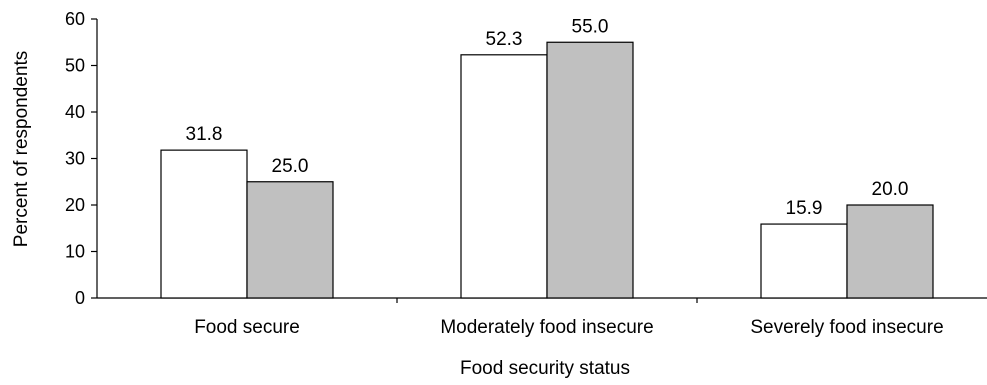  What do you see at coordinates (247, 327) in the screenshot?
I see `x-category-label: Food secure` at bounding box center [247, 327].